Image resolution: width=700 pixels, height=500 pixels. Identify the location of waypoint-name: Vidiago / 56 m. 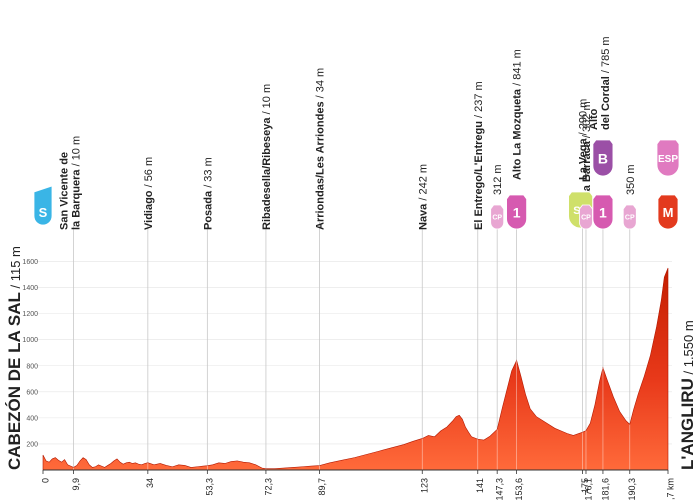
(149, 193).